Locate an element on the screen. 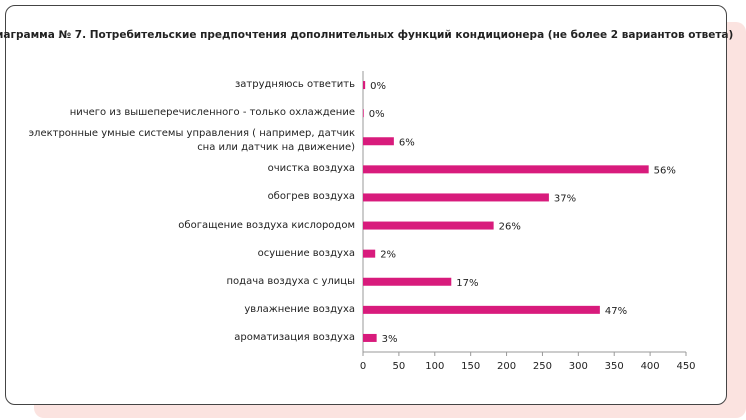 This screenshot has width=746, height=420. x-tick-label: 400 is located at coordinates (650, 366).